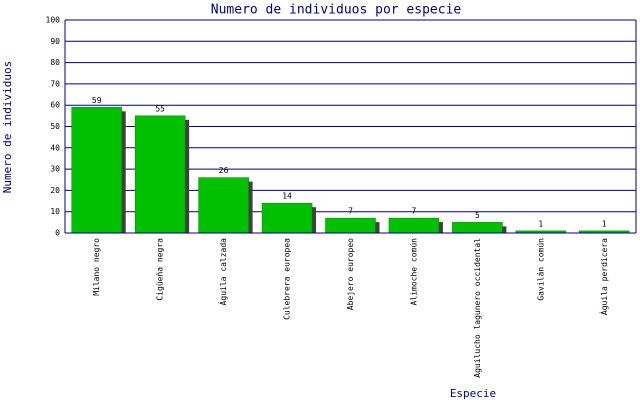 This screenshot has height=400, width=640. What do you see at coordinates (55, 211) in the screenshot?
I see `y-tick-label: 10` at bounding box center [55, 211].